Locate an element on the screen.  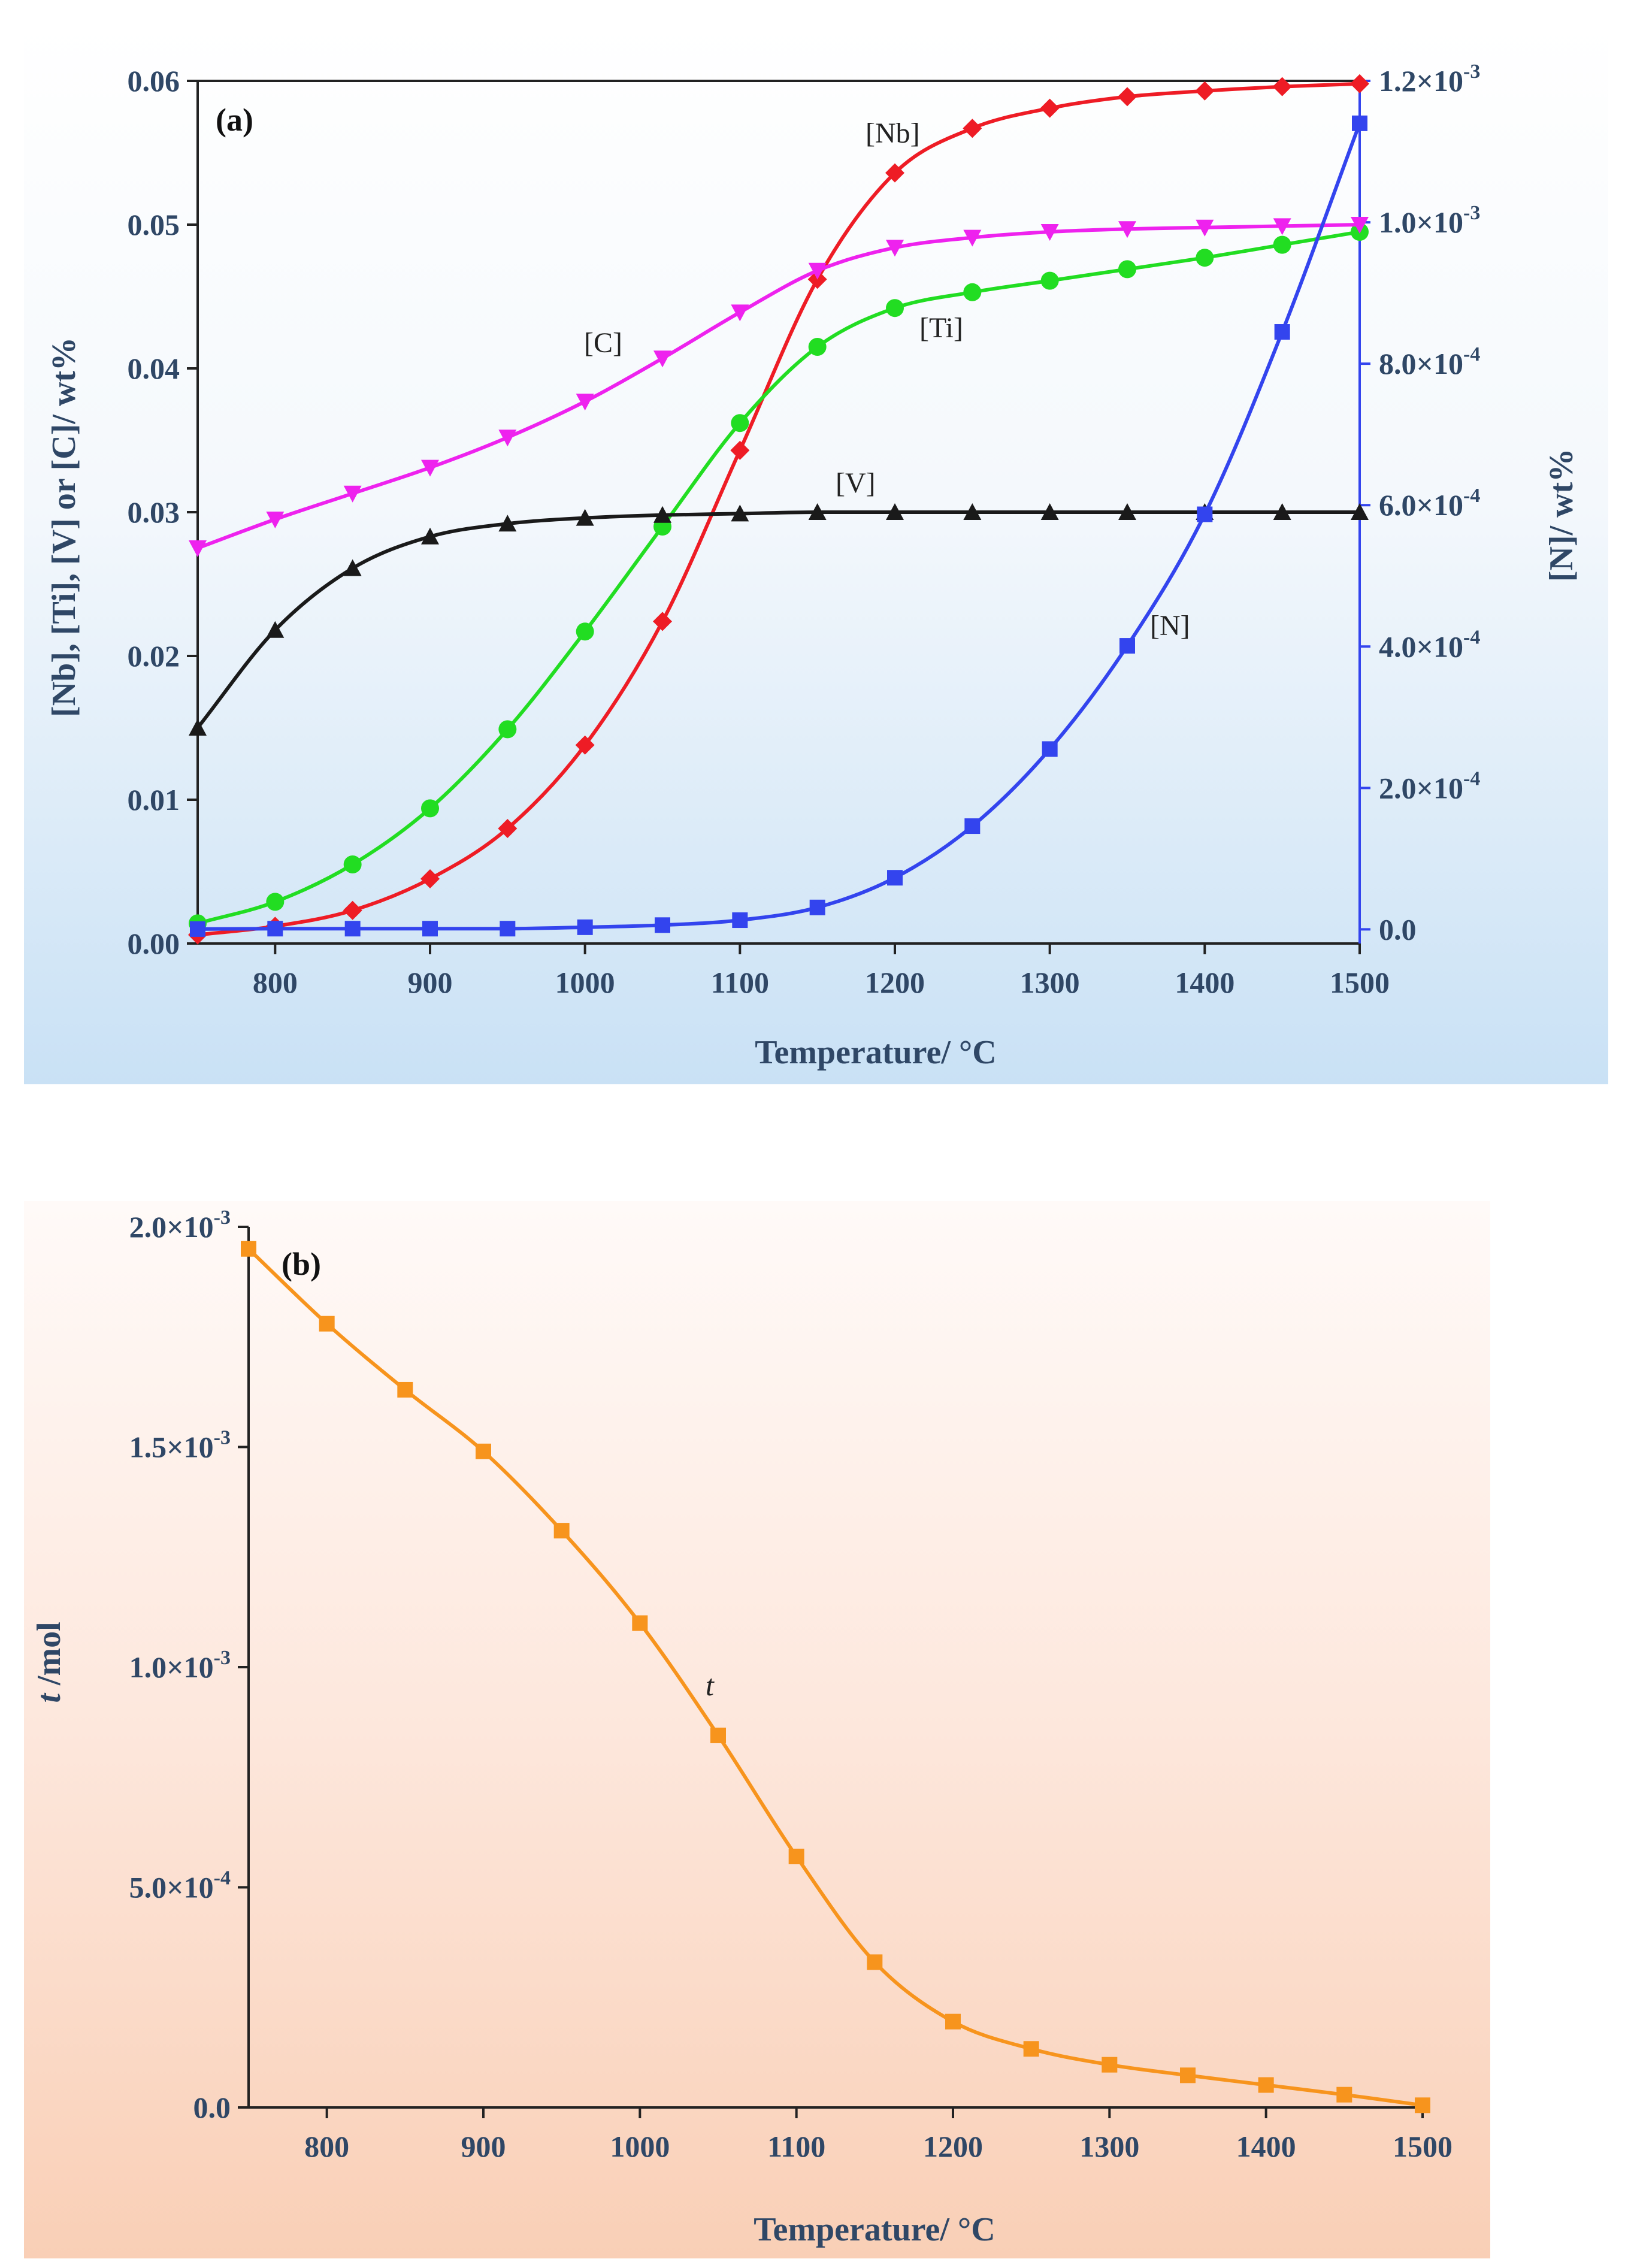
b-x-tick-label: 800 is located at coordinates (326, 2146).